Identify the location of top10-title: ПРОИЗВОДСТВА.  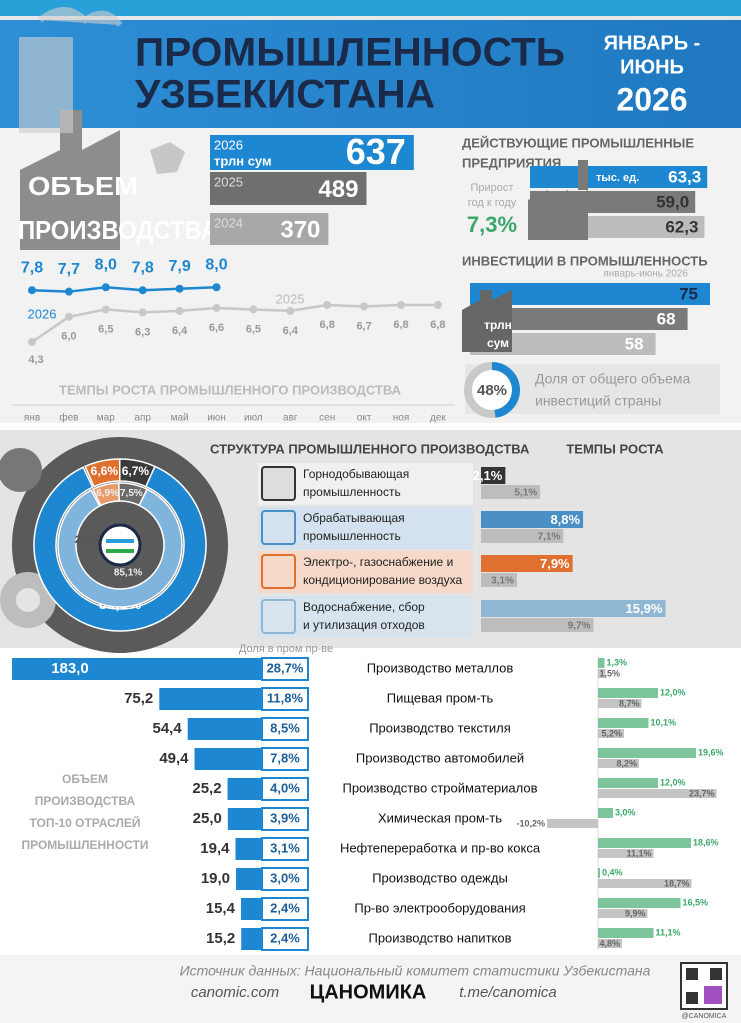
(85, 801).